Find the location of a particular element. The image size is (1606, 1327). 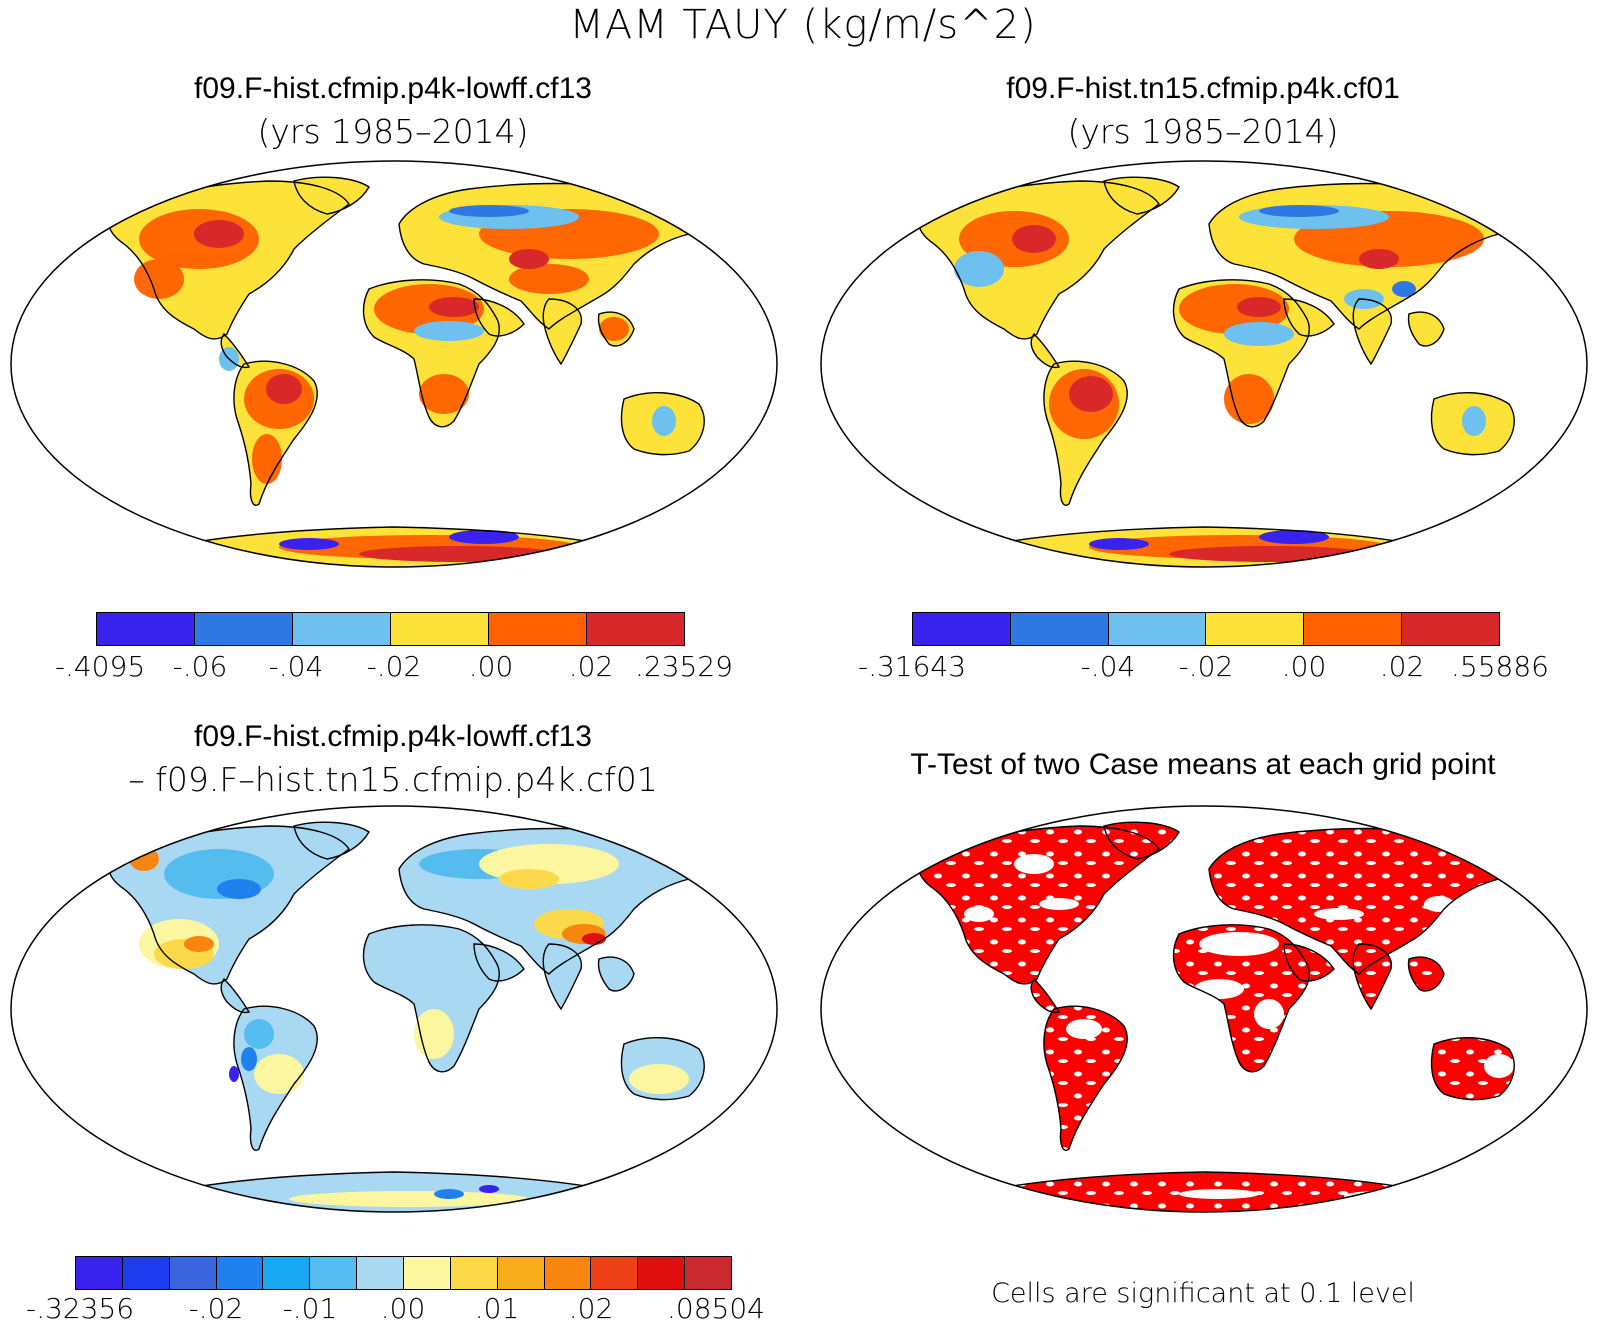

colorbar-bottom-left is located at coordinates (403, 1273).